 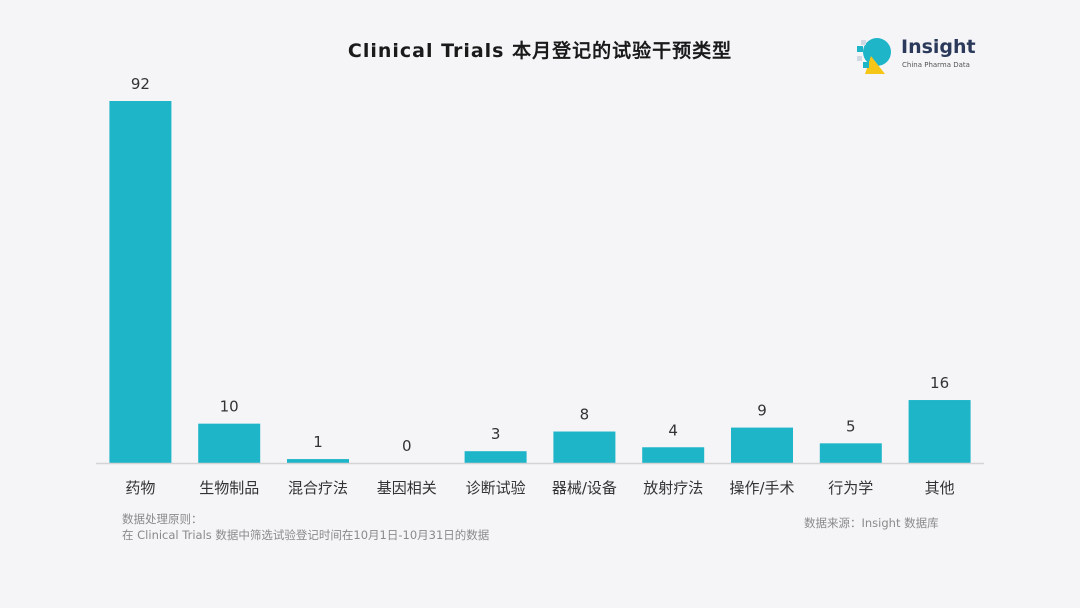 What do you see at coordinates (874, 56) in the screenshot?
I see `insight-logo-icon` at bounding box center [874, 56].